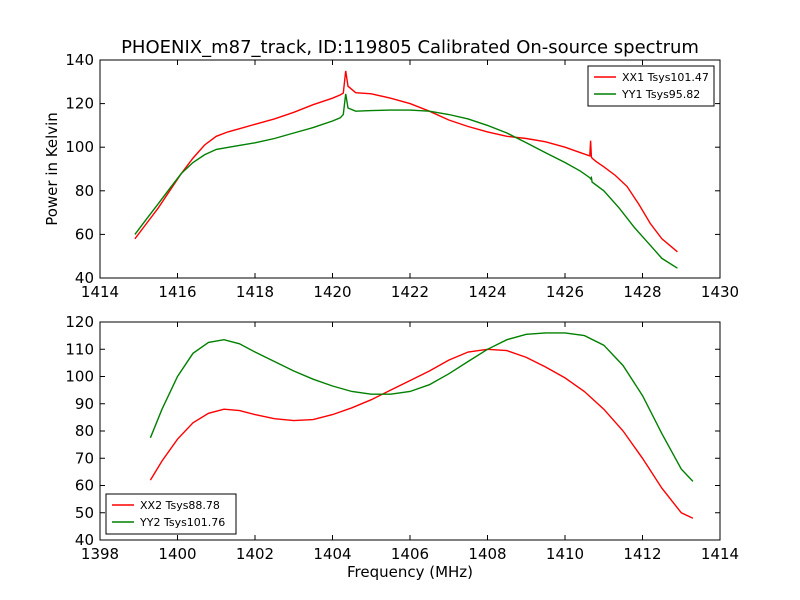 This screenshot has height=600, width=800. Describe the element at coordinates (177, 292) in the screenshot. I see `x-tick-label: 1416` at that location.